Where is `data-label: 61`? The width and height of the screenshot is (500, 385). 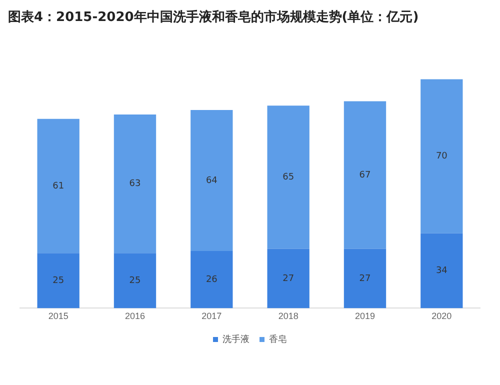 data-label: 61 is located at coordinates (58, 186).